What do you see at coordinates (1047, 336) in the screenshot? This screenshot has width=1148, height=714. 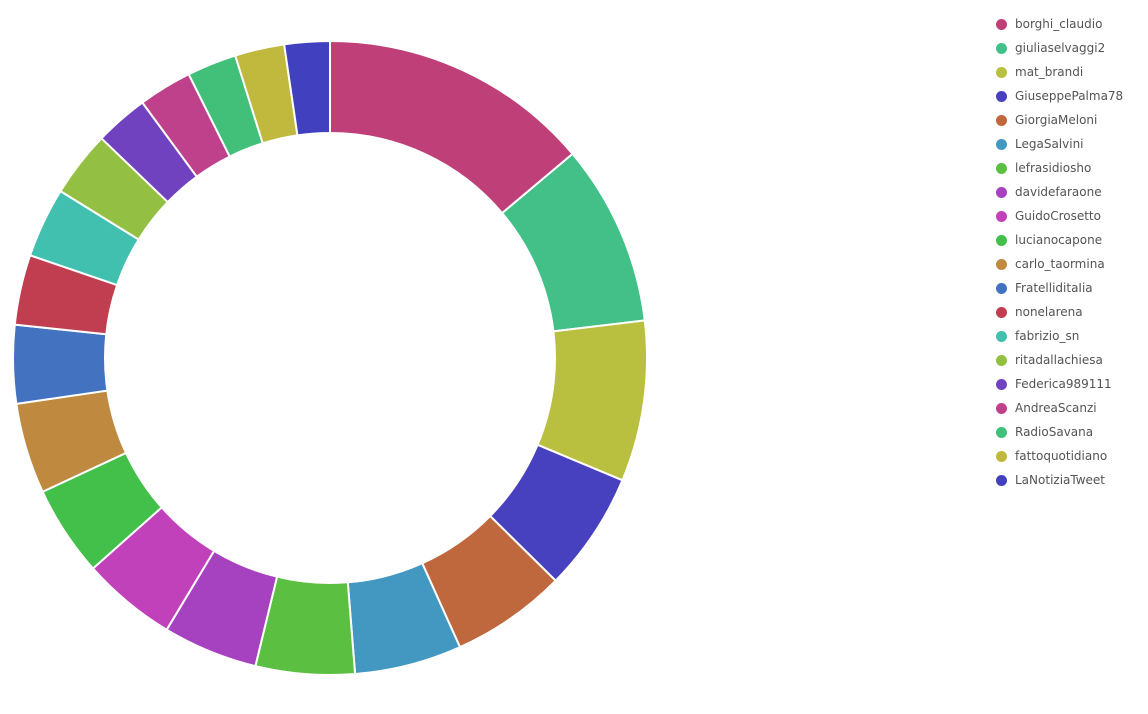 I see `legend-label: fabrizio_sn` at bounding box center [1047, 336].